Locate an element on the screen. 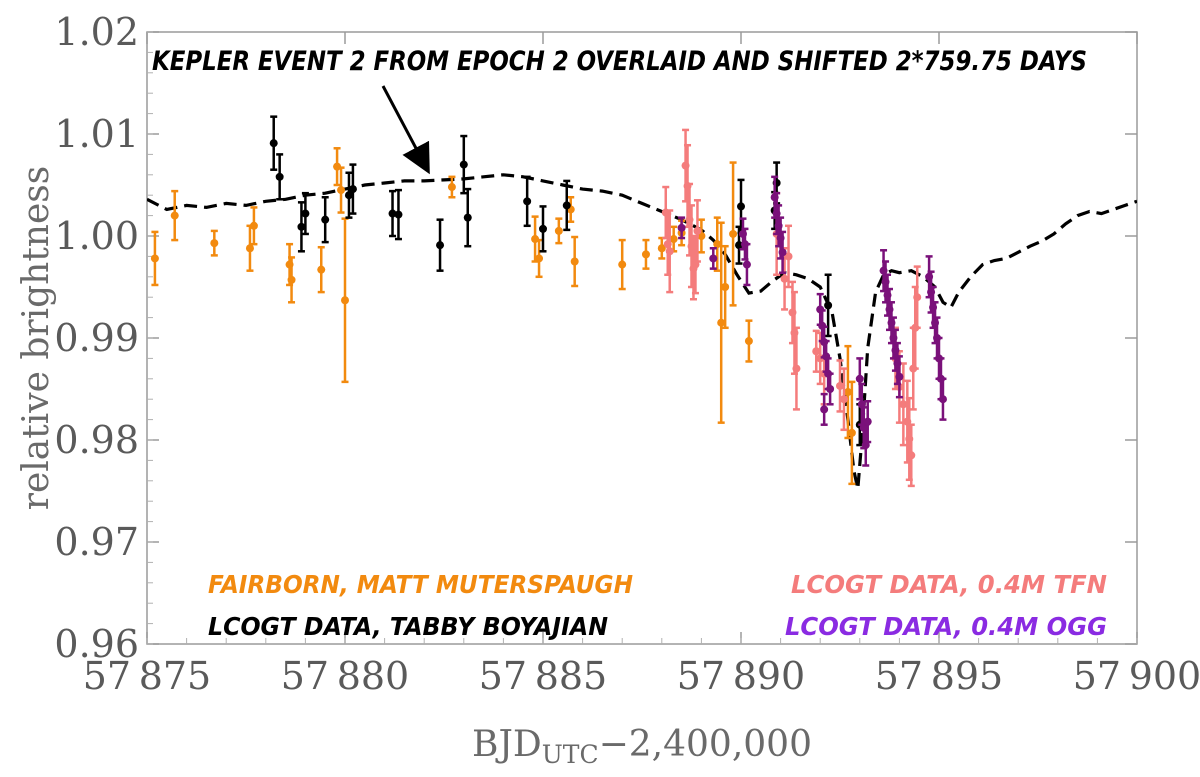  y-tick-label: 1.00 is located at coordinates (96, 236).